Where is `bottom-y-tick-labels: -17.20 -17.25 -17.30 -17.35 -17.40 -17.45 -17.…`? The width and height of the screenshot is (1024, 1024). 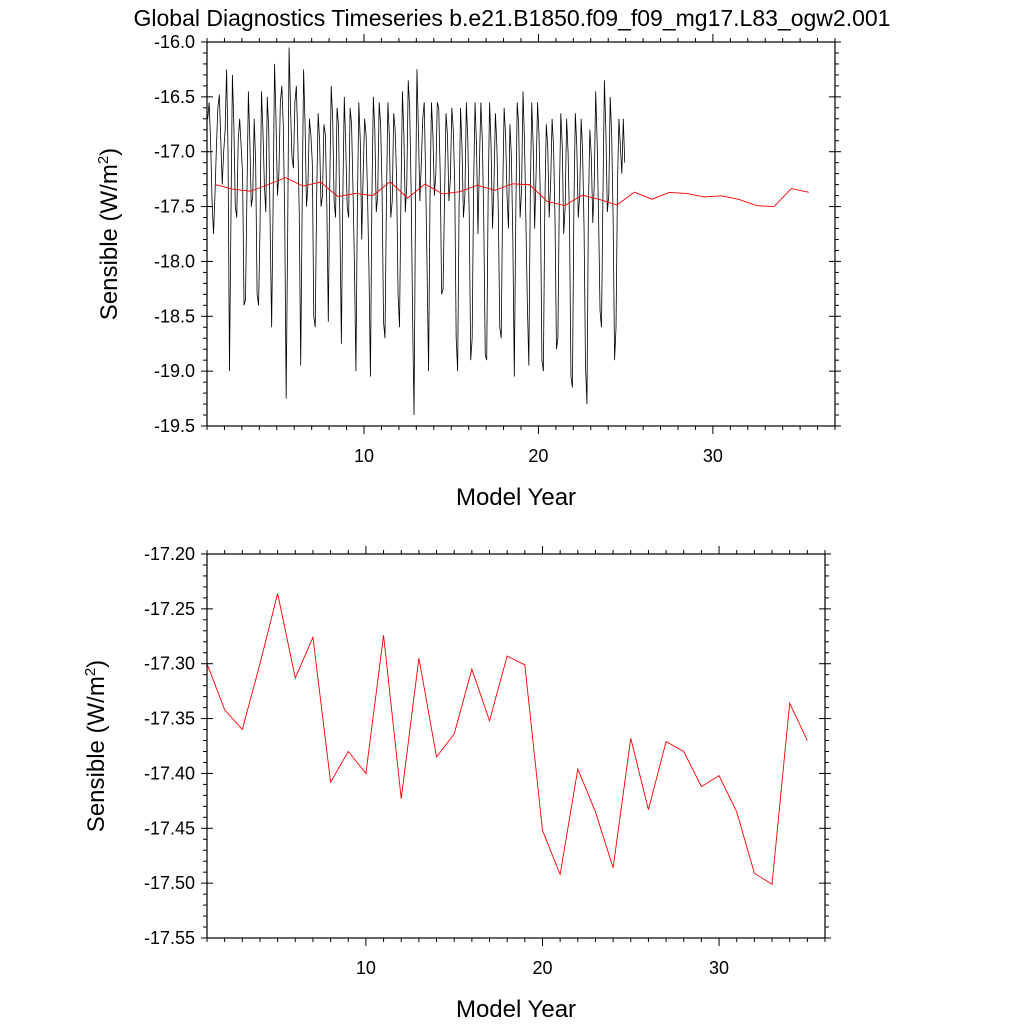
bottom-y-tick-labels: -17.20 -17.25 -17.30 -17.35 -17.40 -17.45 -17.… is located at coordinates (169, 746).